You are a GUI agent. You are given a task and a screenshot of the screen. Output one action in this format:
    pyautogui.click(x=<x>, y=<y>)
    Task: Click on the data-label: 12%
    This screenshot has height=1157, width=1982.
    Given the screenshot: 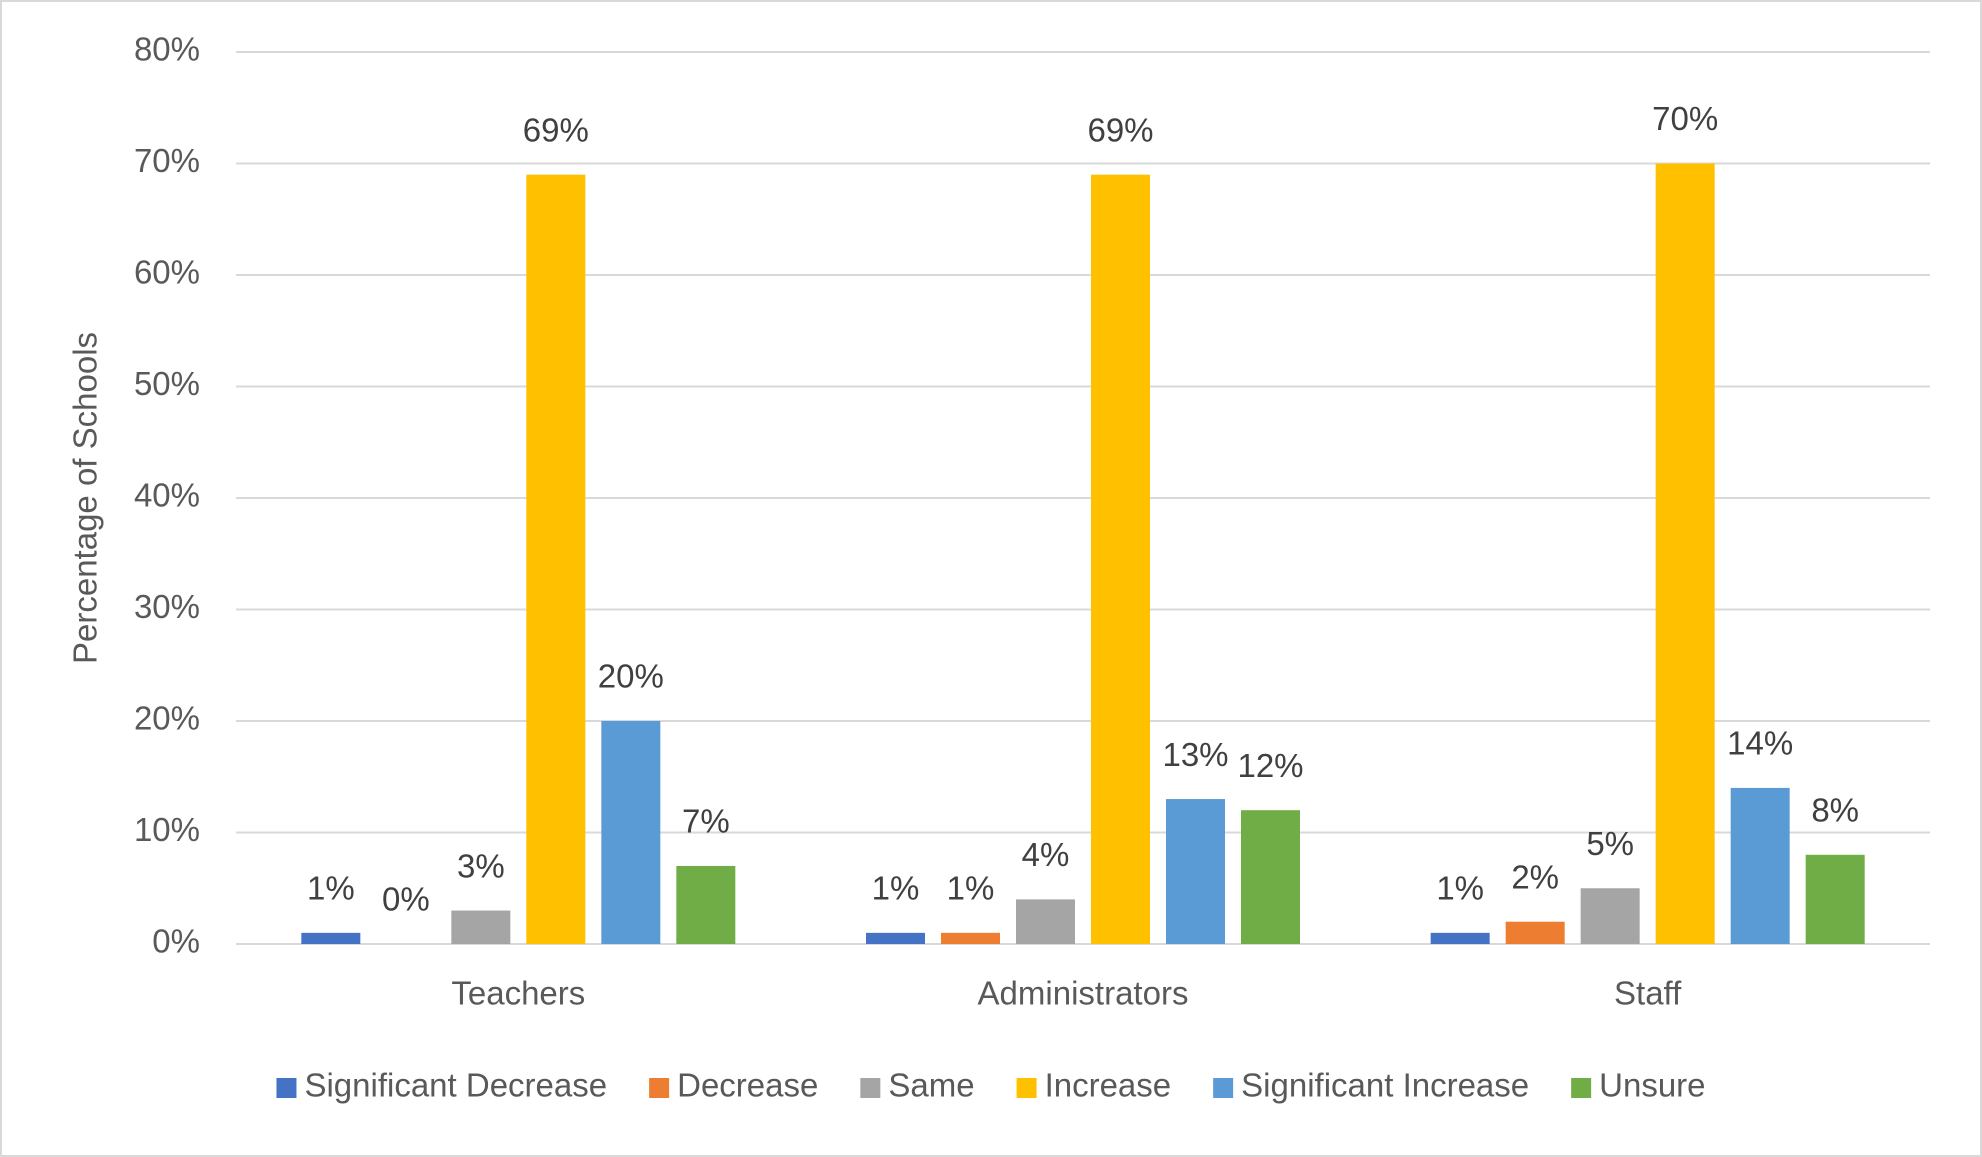 What is the action you would take?
    pyautogui.click(x=1270, y=765)
    